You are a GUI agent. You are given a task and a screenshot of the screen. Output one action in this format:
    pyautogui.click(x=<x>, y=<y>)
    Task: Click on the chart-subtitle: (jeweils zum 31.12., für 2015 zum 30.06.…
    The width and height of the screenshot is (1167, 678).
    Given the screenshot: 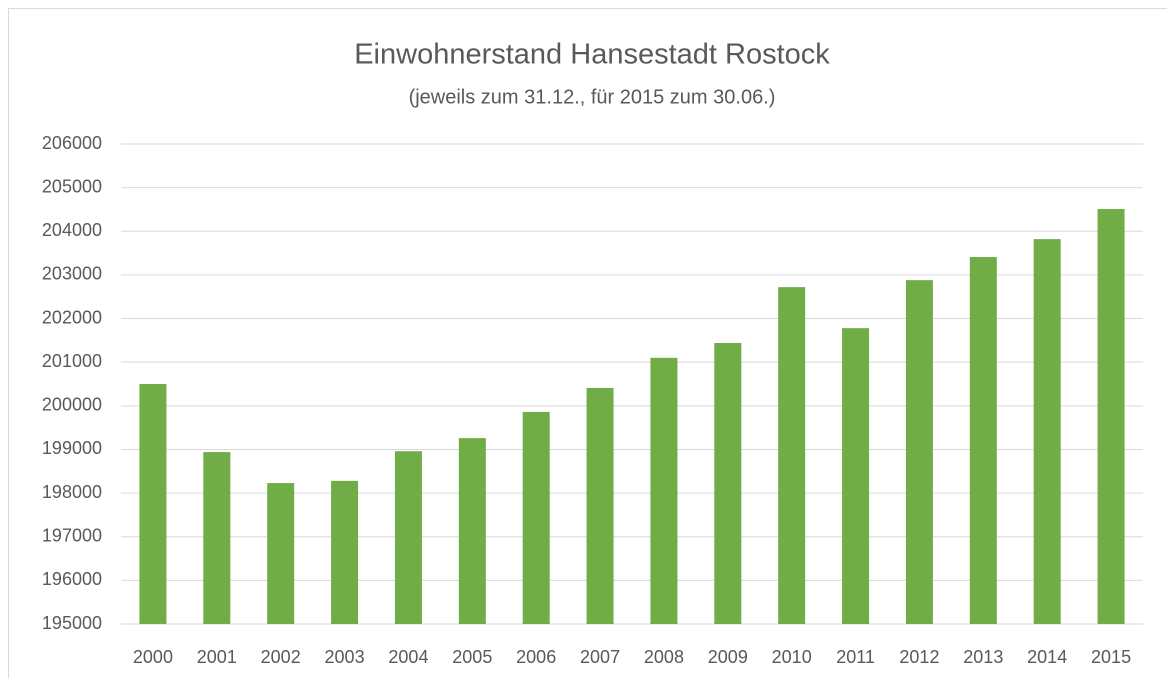 What is the action you would take?
    pyautogui.click(x=592, y=97)
    